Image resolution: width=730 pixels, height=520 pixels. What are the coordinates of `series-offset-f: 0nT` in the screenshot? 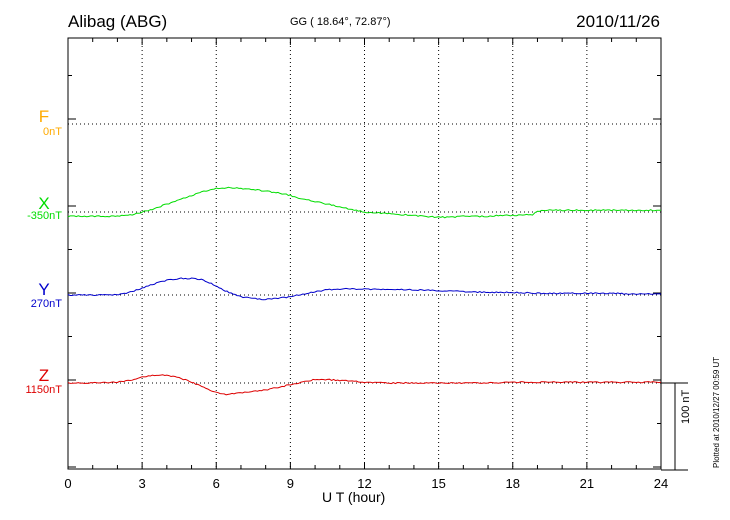 It's located at (52, 132).